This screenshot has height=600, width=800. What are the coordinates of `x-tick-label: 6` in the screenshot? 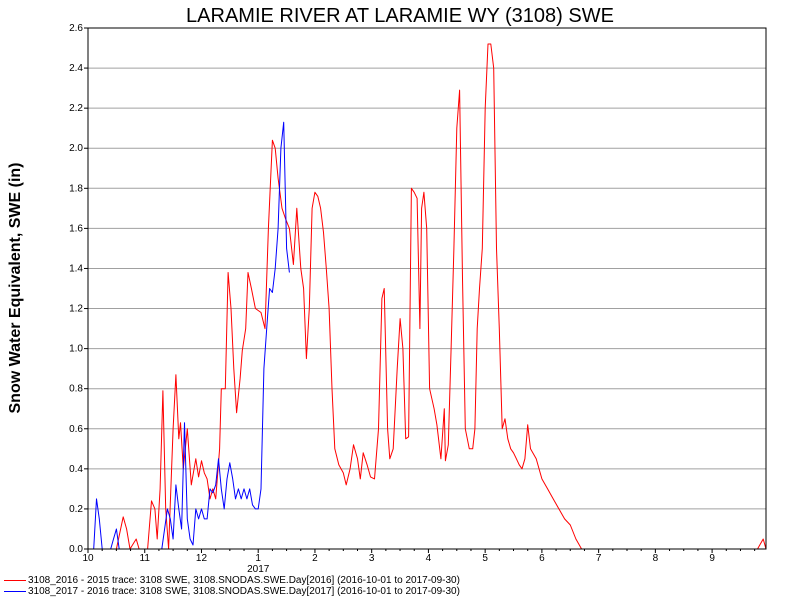 It's located at (542, 558).